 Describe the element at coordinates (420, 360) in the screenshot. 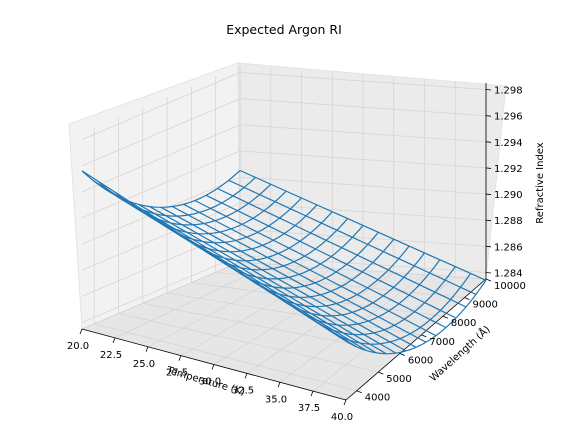

I see `y-tick-label-2: 6000` at that location.